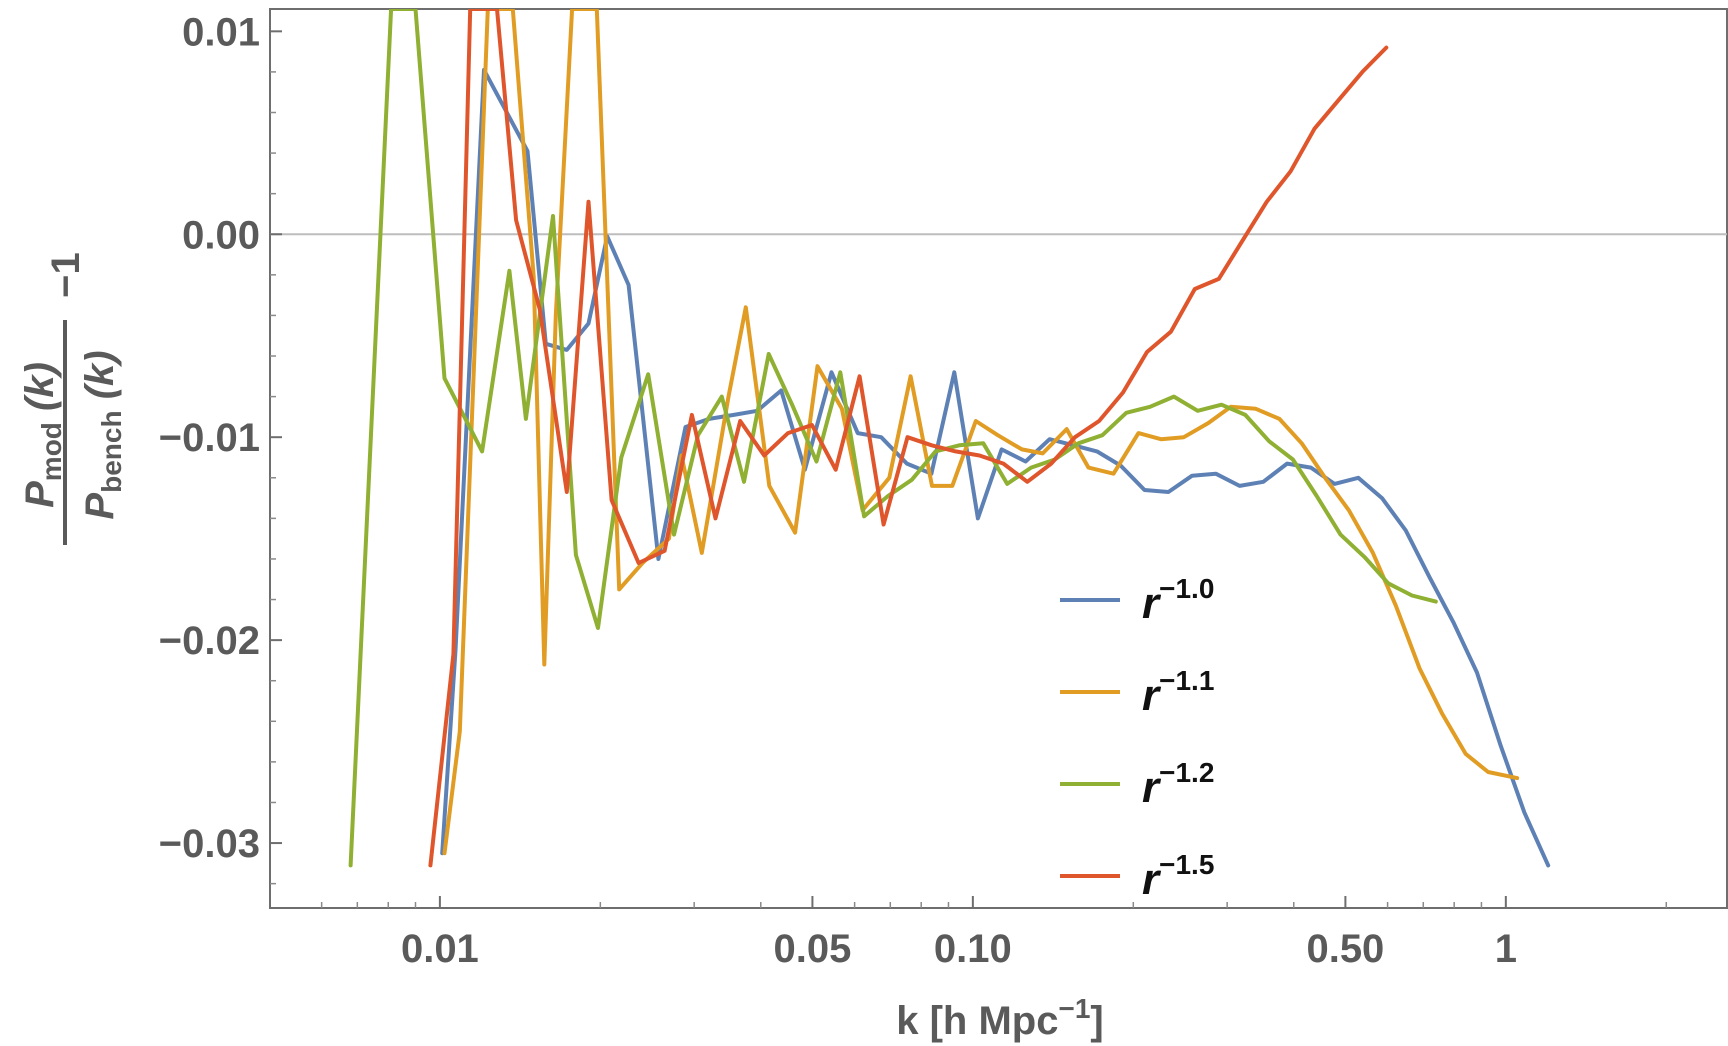  Describe the element at coordinates (440, 949) in the screenshot. I see `x-tick-label: 0.01` at that location.